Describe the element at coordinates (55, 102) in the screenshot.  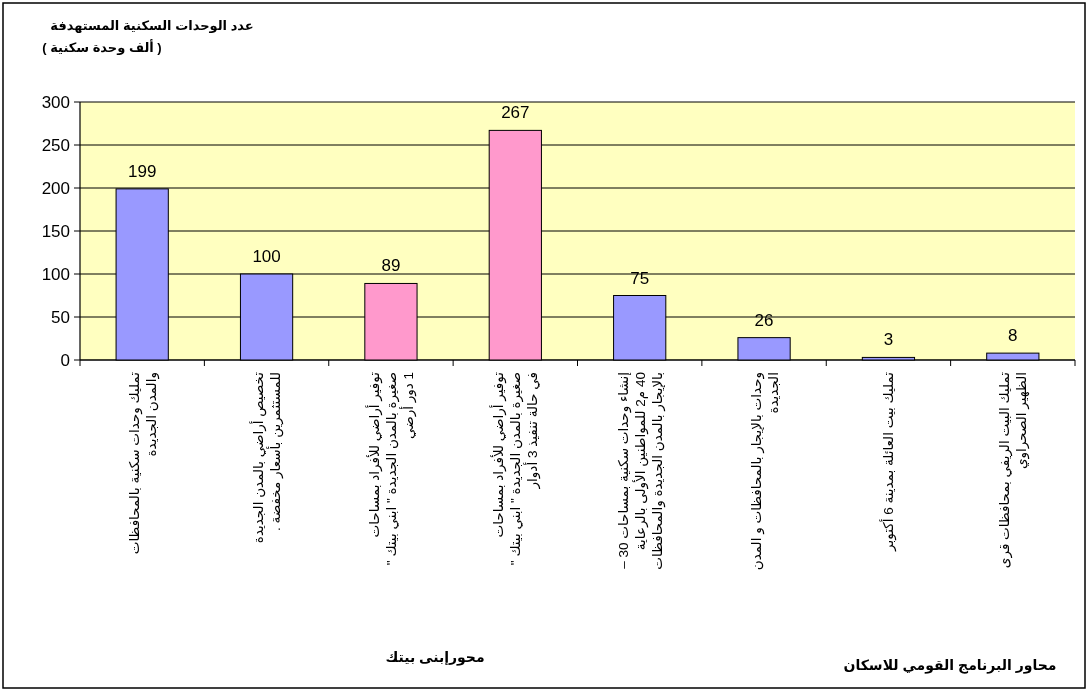
I see `y-tick-label: 300` at that location.